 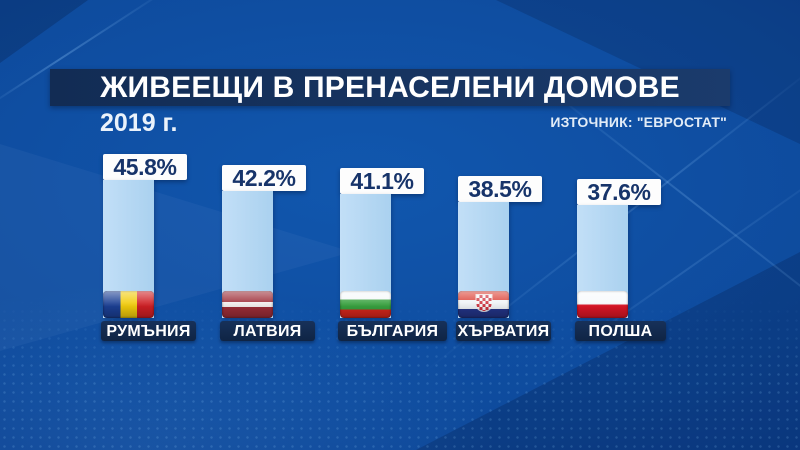 I want to click on bar-bulgaria, so click(x=365, y=256).